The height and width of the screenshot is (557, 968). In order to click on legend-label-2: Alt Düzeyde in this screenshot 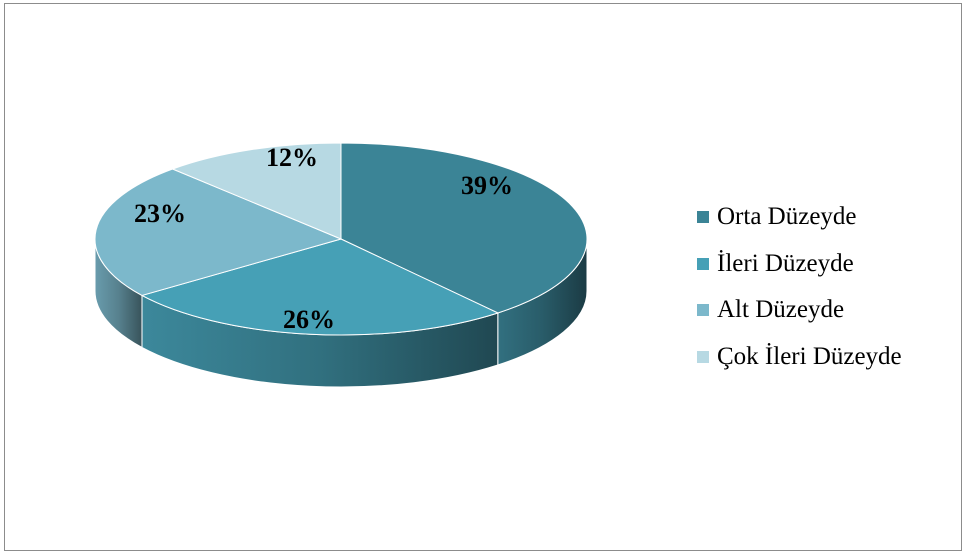, I will do `click(781, 310)`.